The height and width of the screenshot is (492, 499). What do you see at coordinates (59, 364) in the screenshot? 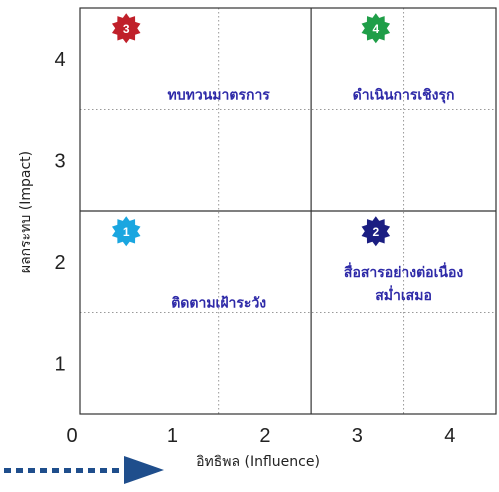
I see `y-tick-label: 1` at bounding box center [59, 364].